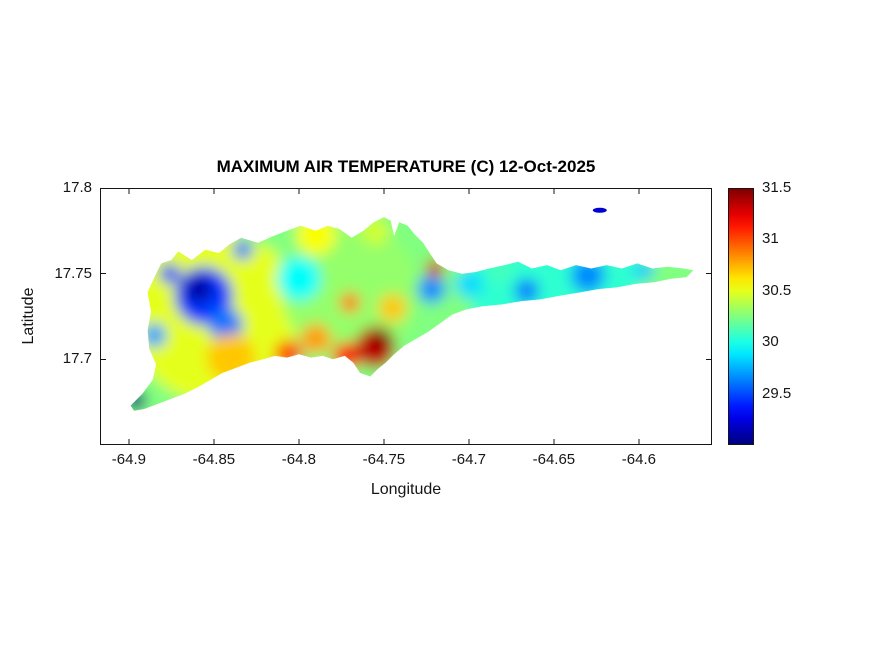 Image resolution: width=875 pixels, height=656 pixels. I want to click on x-tick-label: -64.7, so click(468, 459).